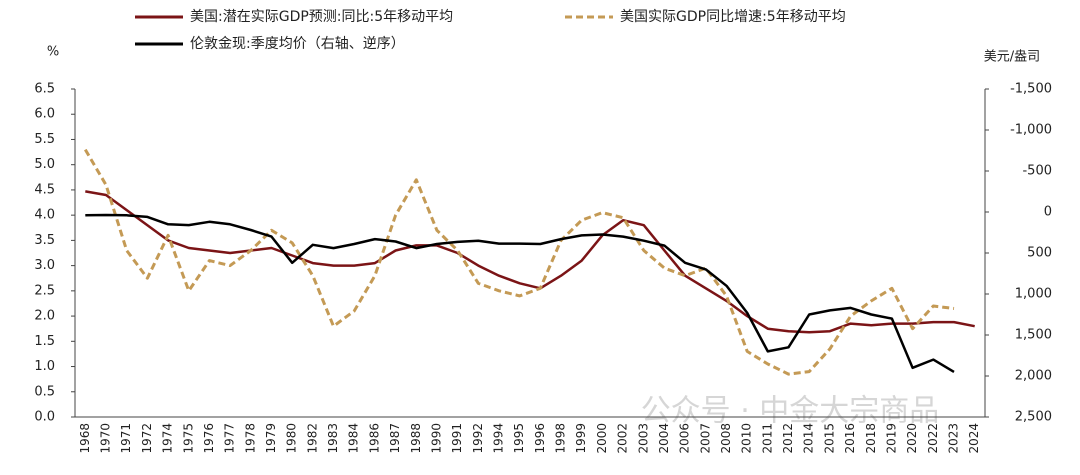  What do you see at coordinates (44, 189) in the screenshot?
I see `y-tick-label: 4.5` at bounding box center [44, 189].